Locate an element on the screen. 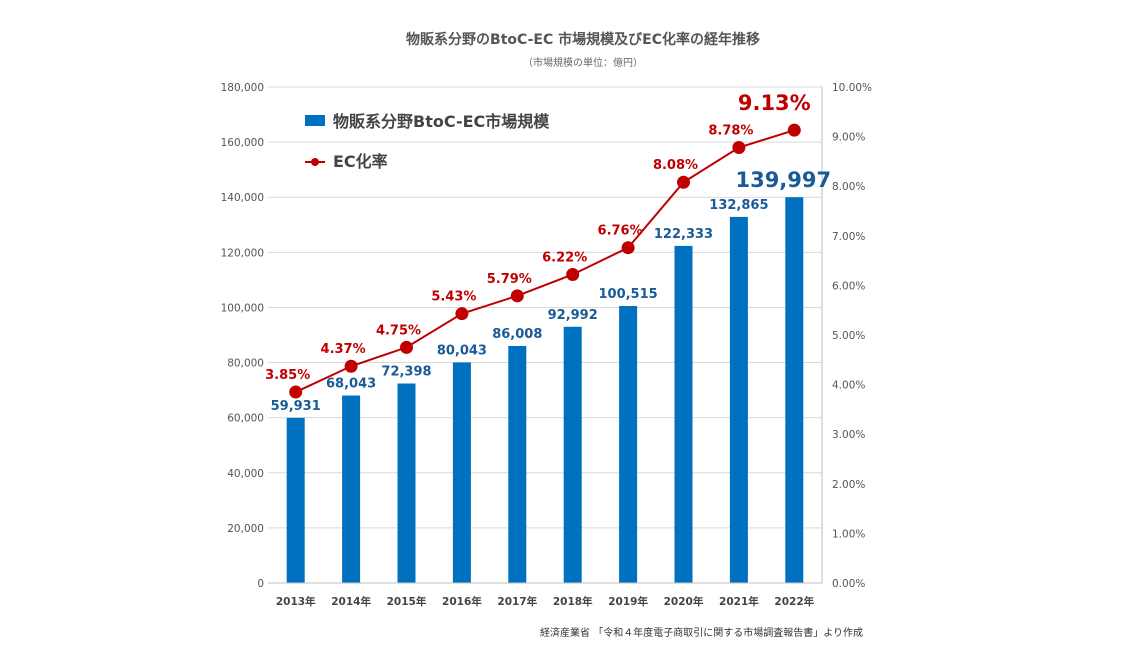 Image resolution: width=1123 pixels, height=670 pixels. rate-value-label: 9.13% is located at coordinates (774, 103).